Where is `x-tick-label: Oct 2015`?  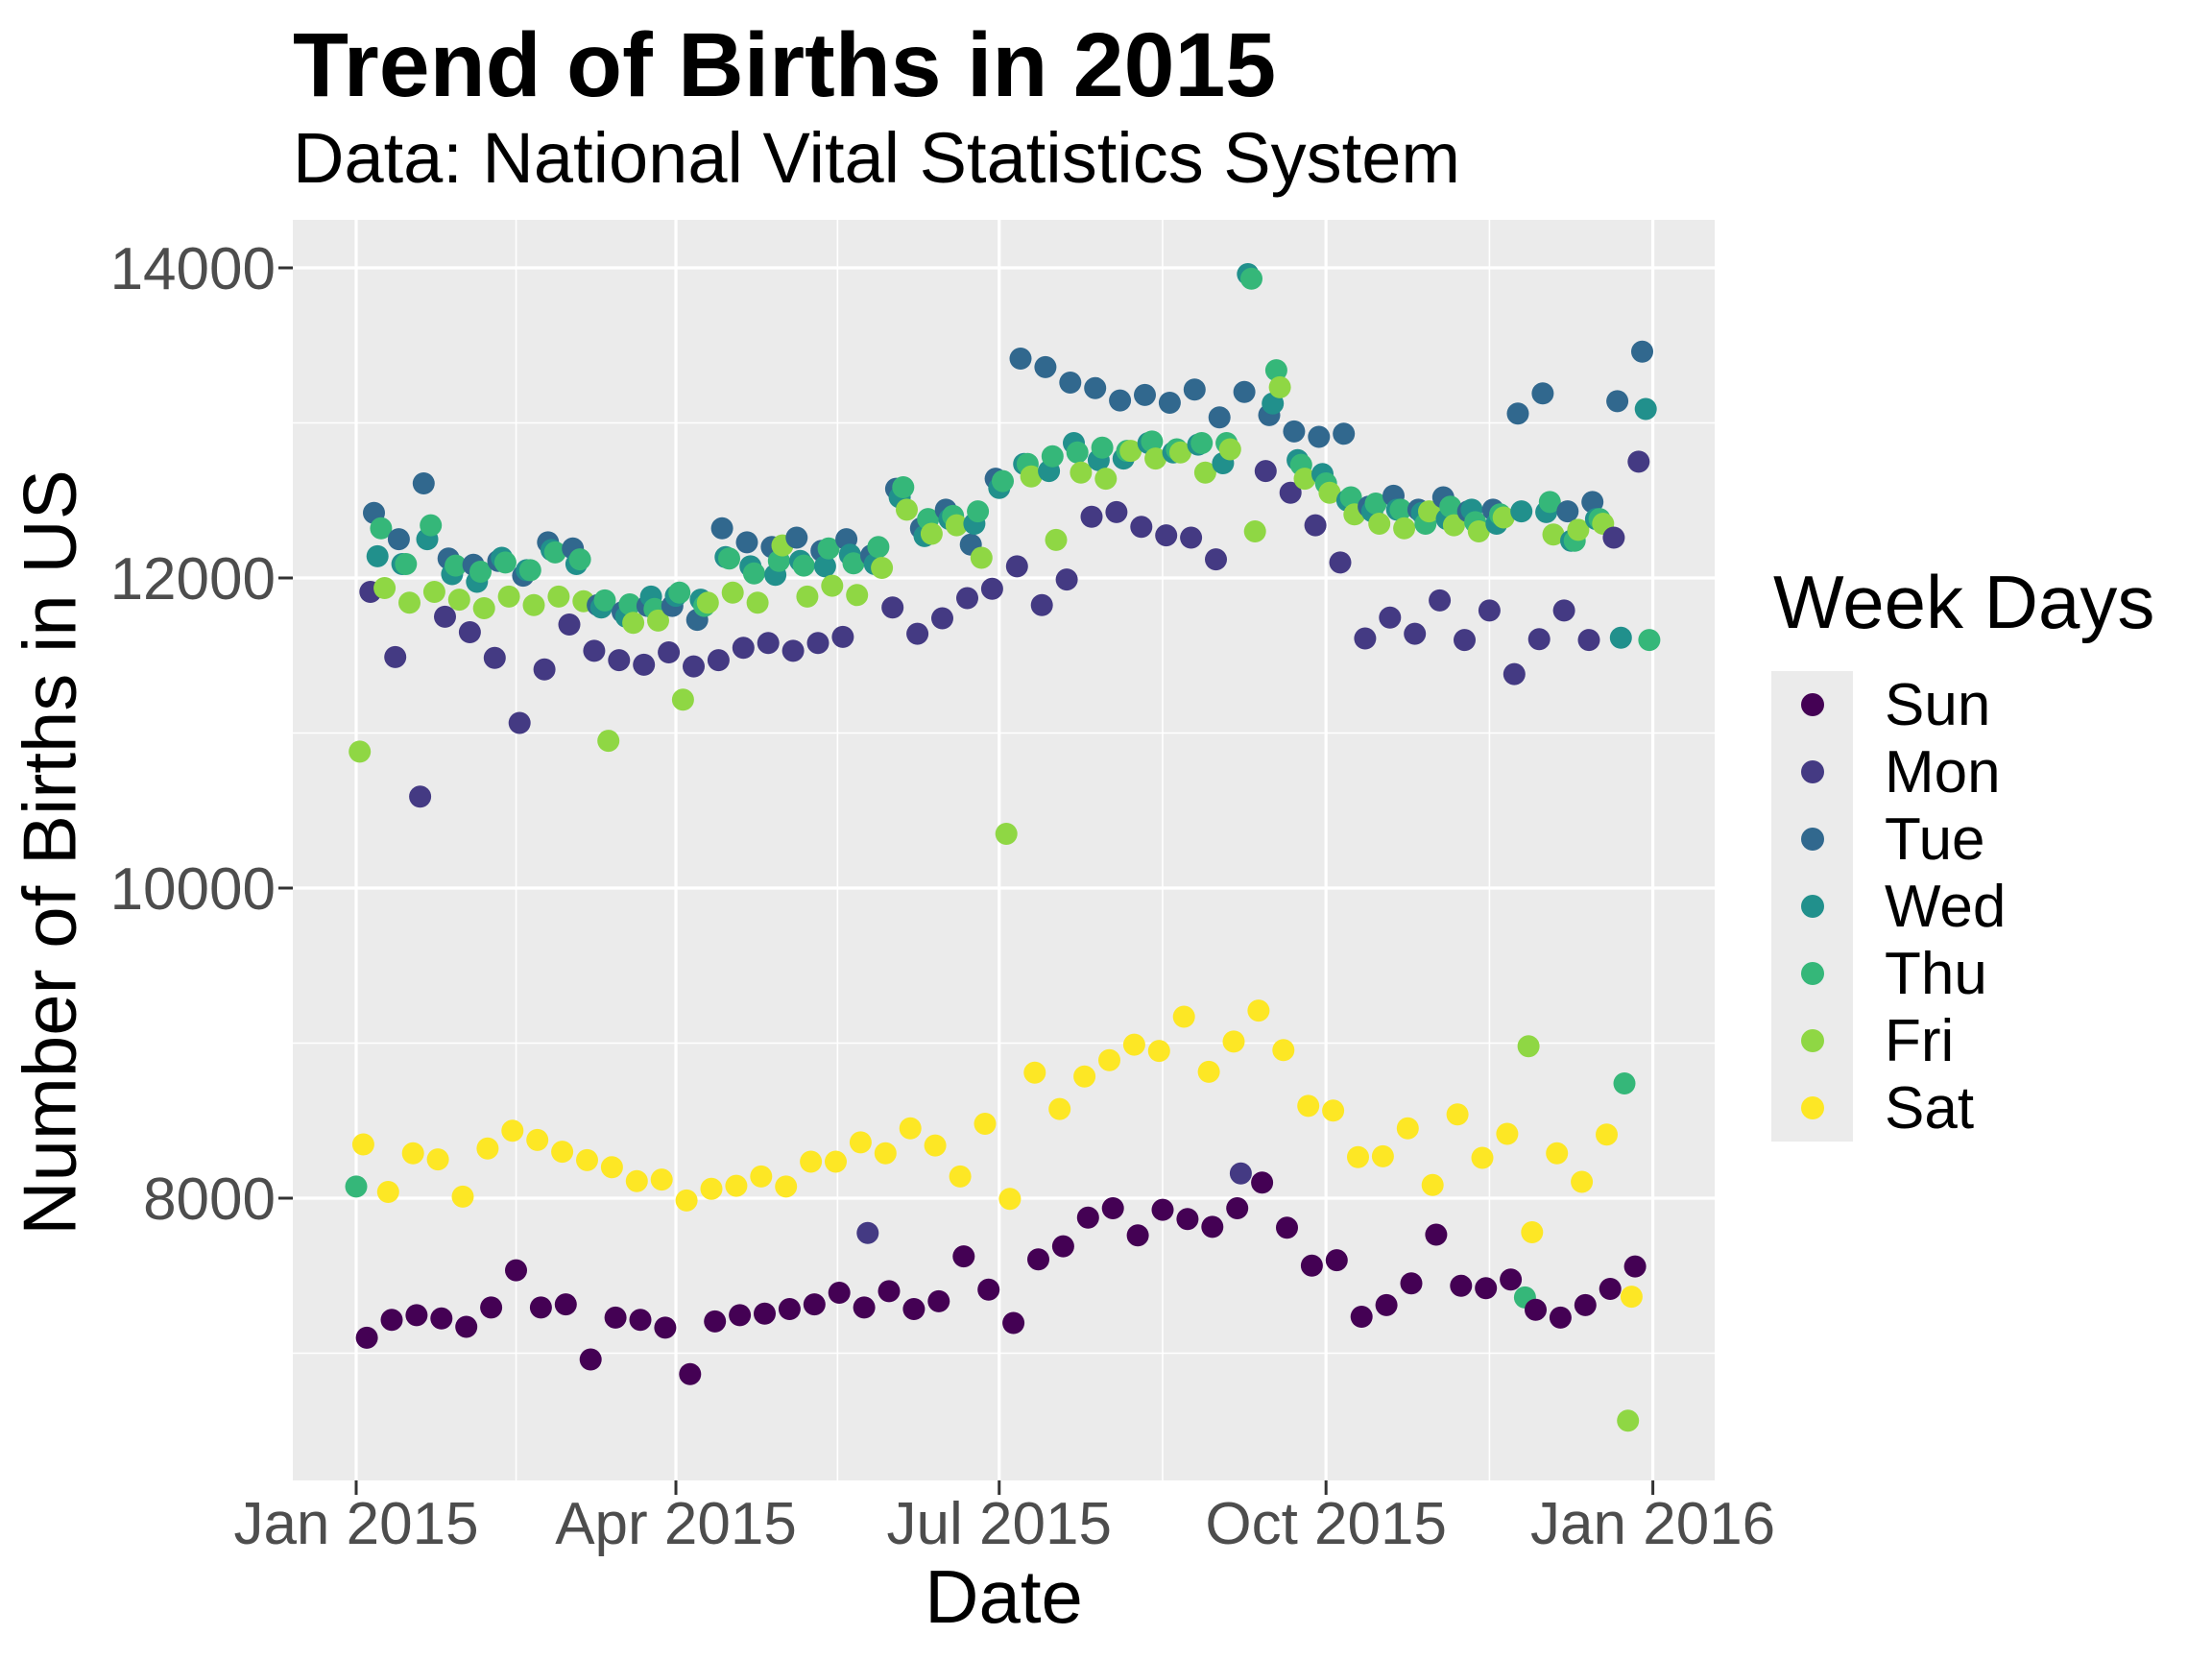
x-tick-label: Oct 2015 is located at coordinates (1326, 1524).